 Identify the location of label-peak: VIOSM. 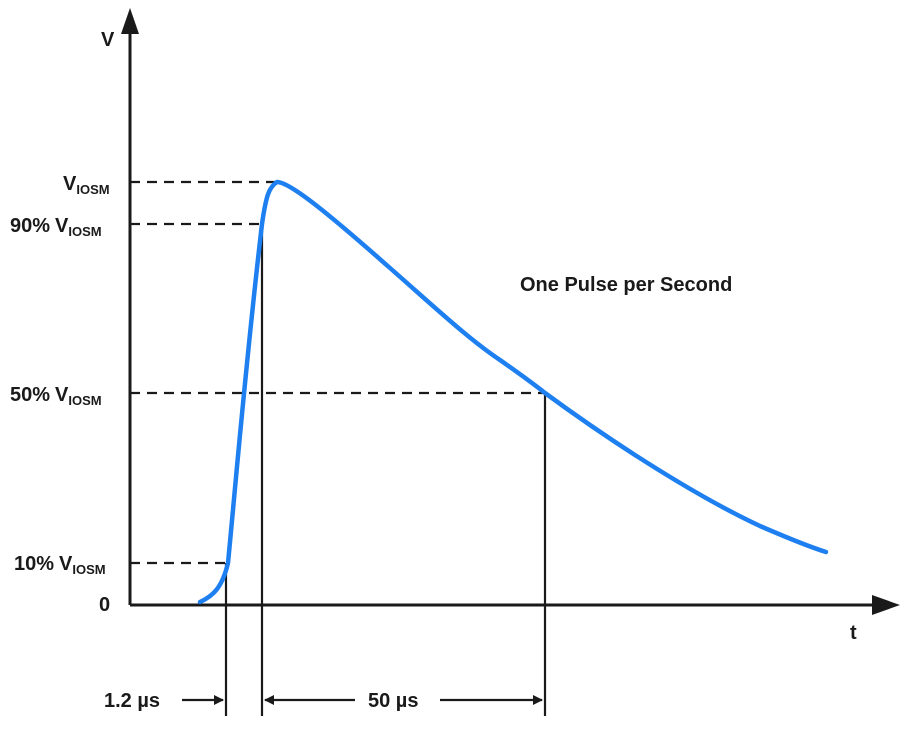
(86, 185).